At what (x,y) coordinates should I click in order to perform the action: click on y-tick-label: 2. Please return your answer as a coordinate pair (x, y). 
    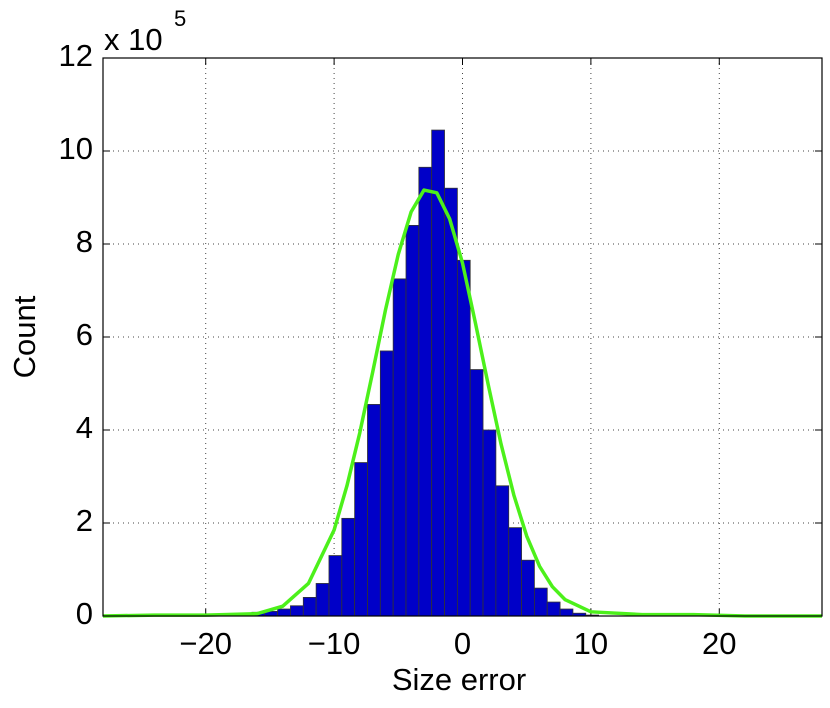
    Looking at the image, I should click on (84, 520).